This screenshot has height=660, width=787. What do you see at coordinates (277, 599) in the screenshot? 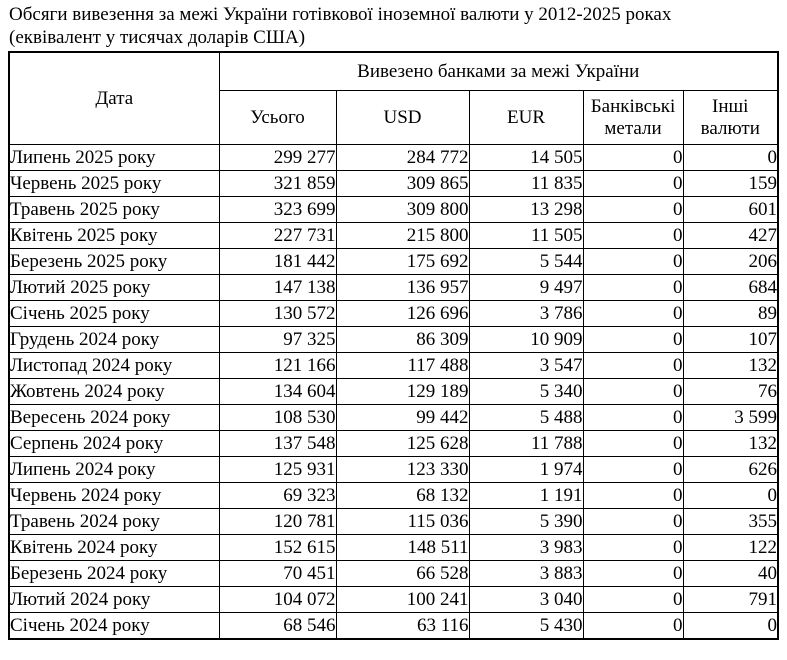
I see `cell-total: 104 072` at bounding box center [277, 599].